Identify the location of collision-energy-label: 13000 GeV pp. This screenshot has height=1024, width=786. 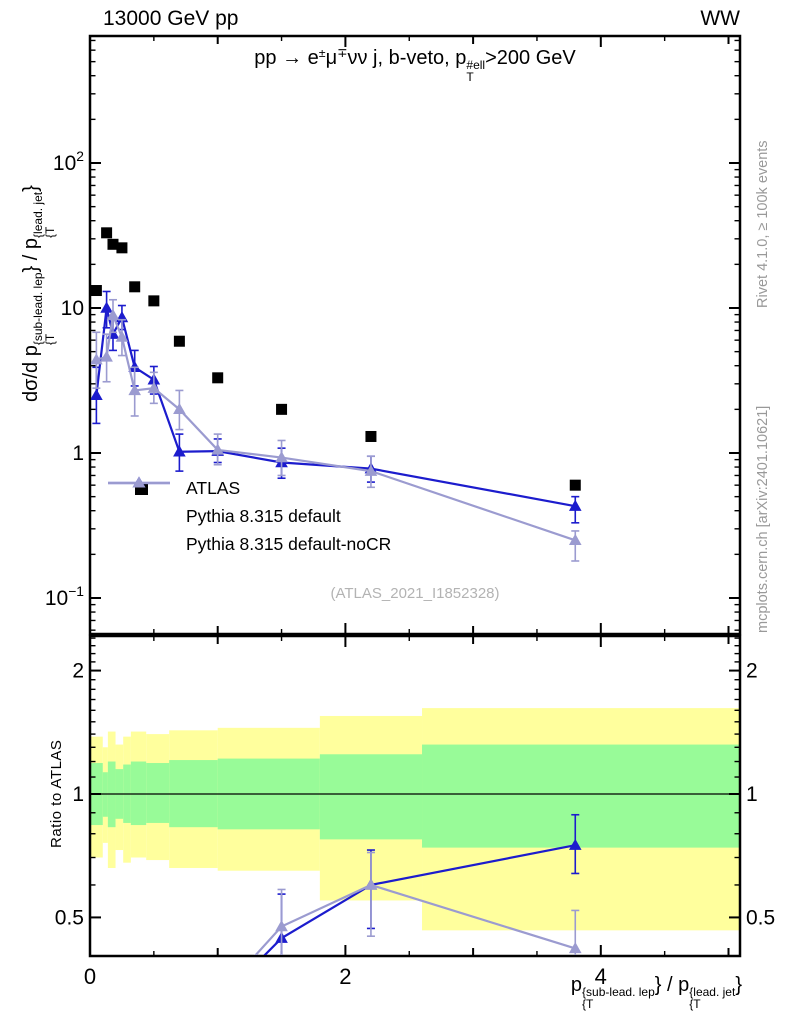
(171, 18).